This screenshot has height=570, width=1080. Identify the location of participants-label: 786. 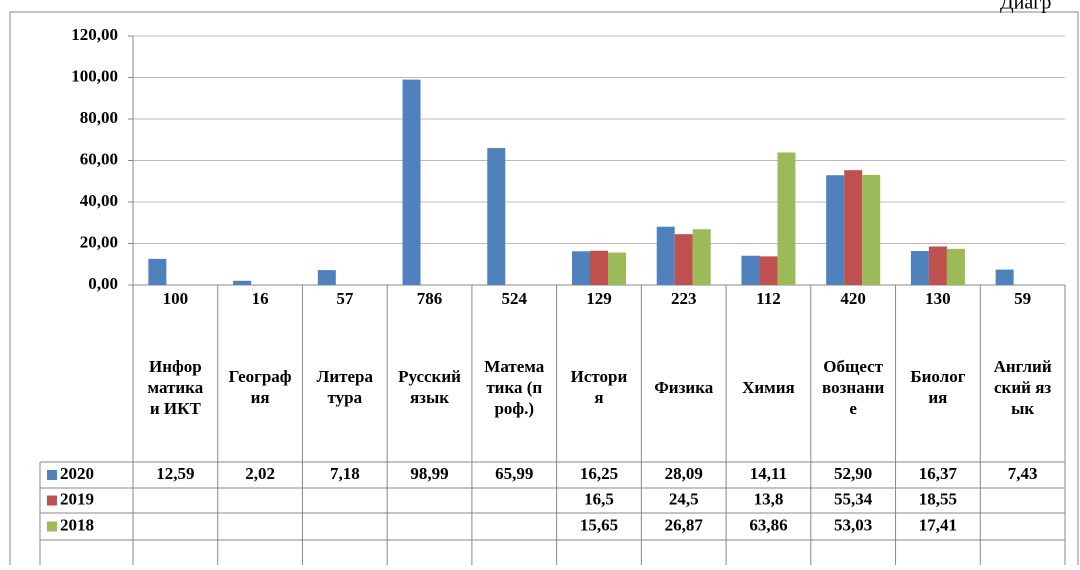
(430, 298).